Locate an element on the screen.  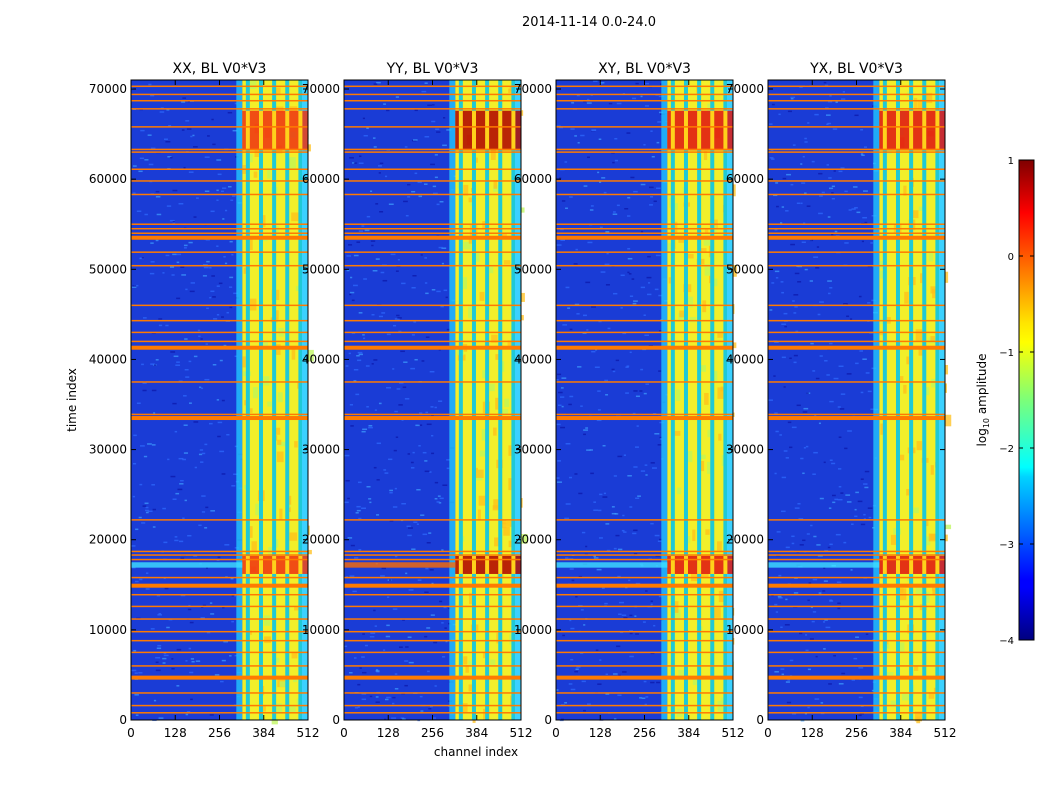
flare-leak is located at coordinates (400, 565).